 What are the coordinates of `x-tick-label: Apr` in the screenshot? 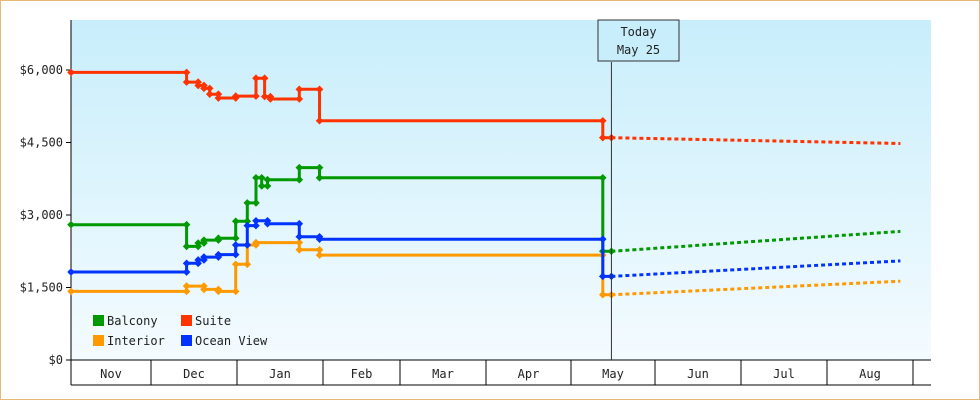 It's located at (529, 374).